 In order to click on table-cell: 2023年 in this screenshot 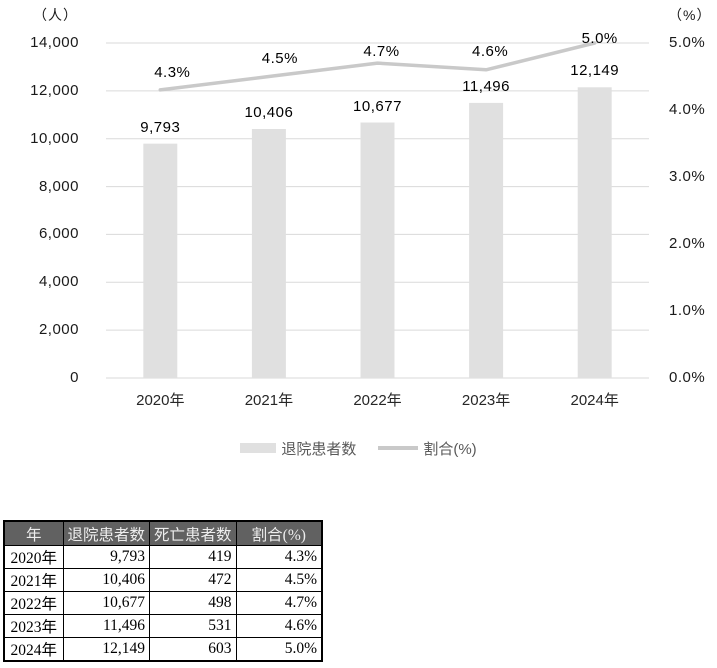, I will do `click(33, 626)`.